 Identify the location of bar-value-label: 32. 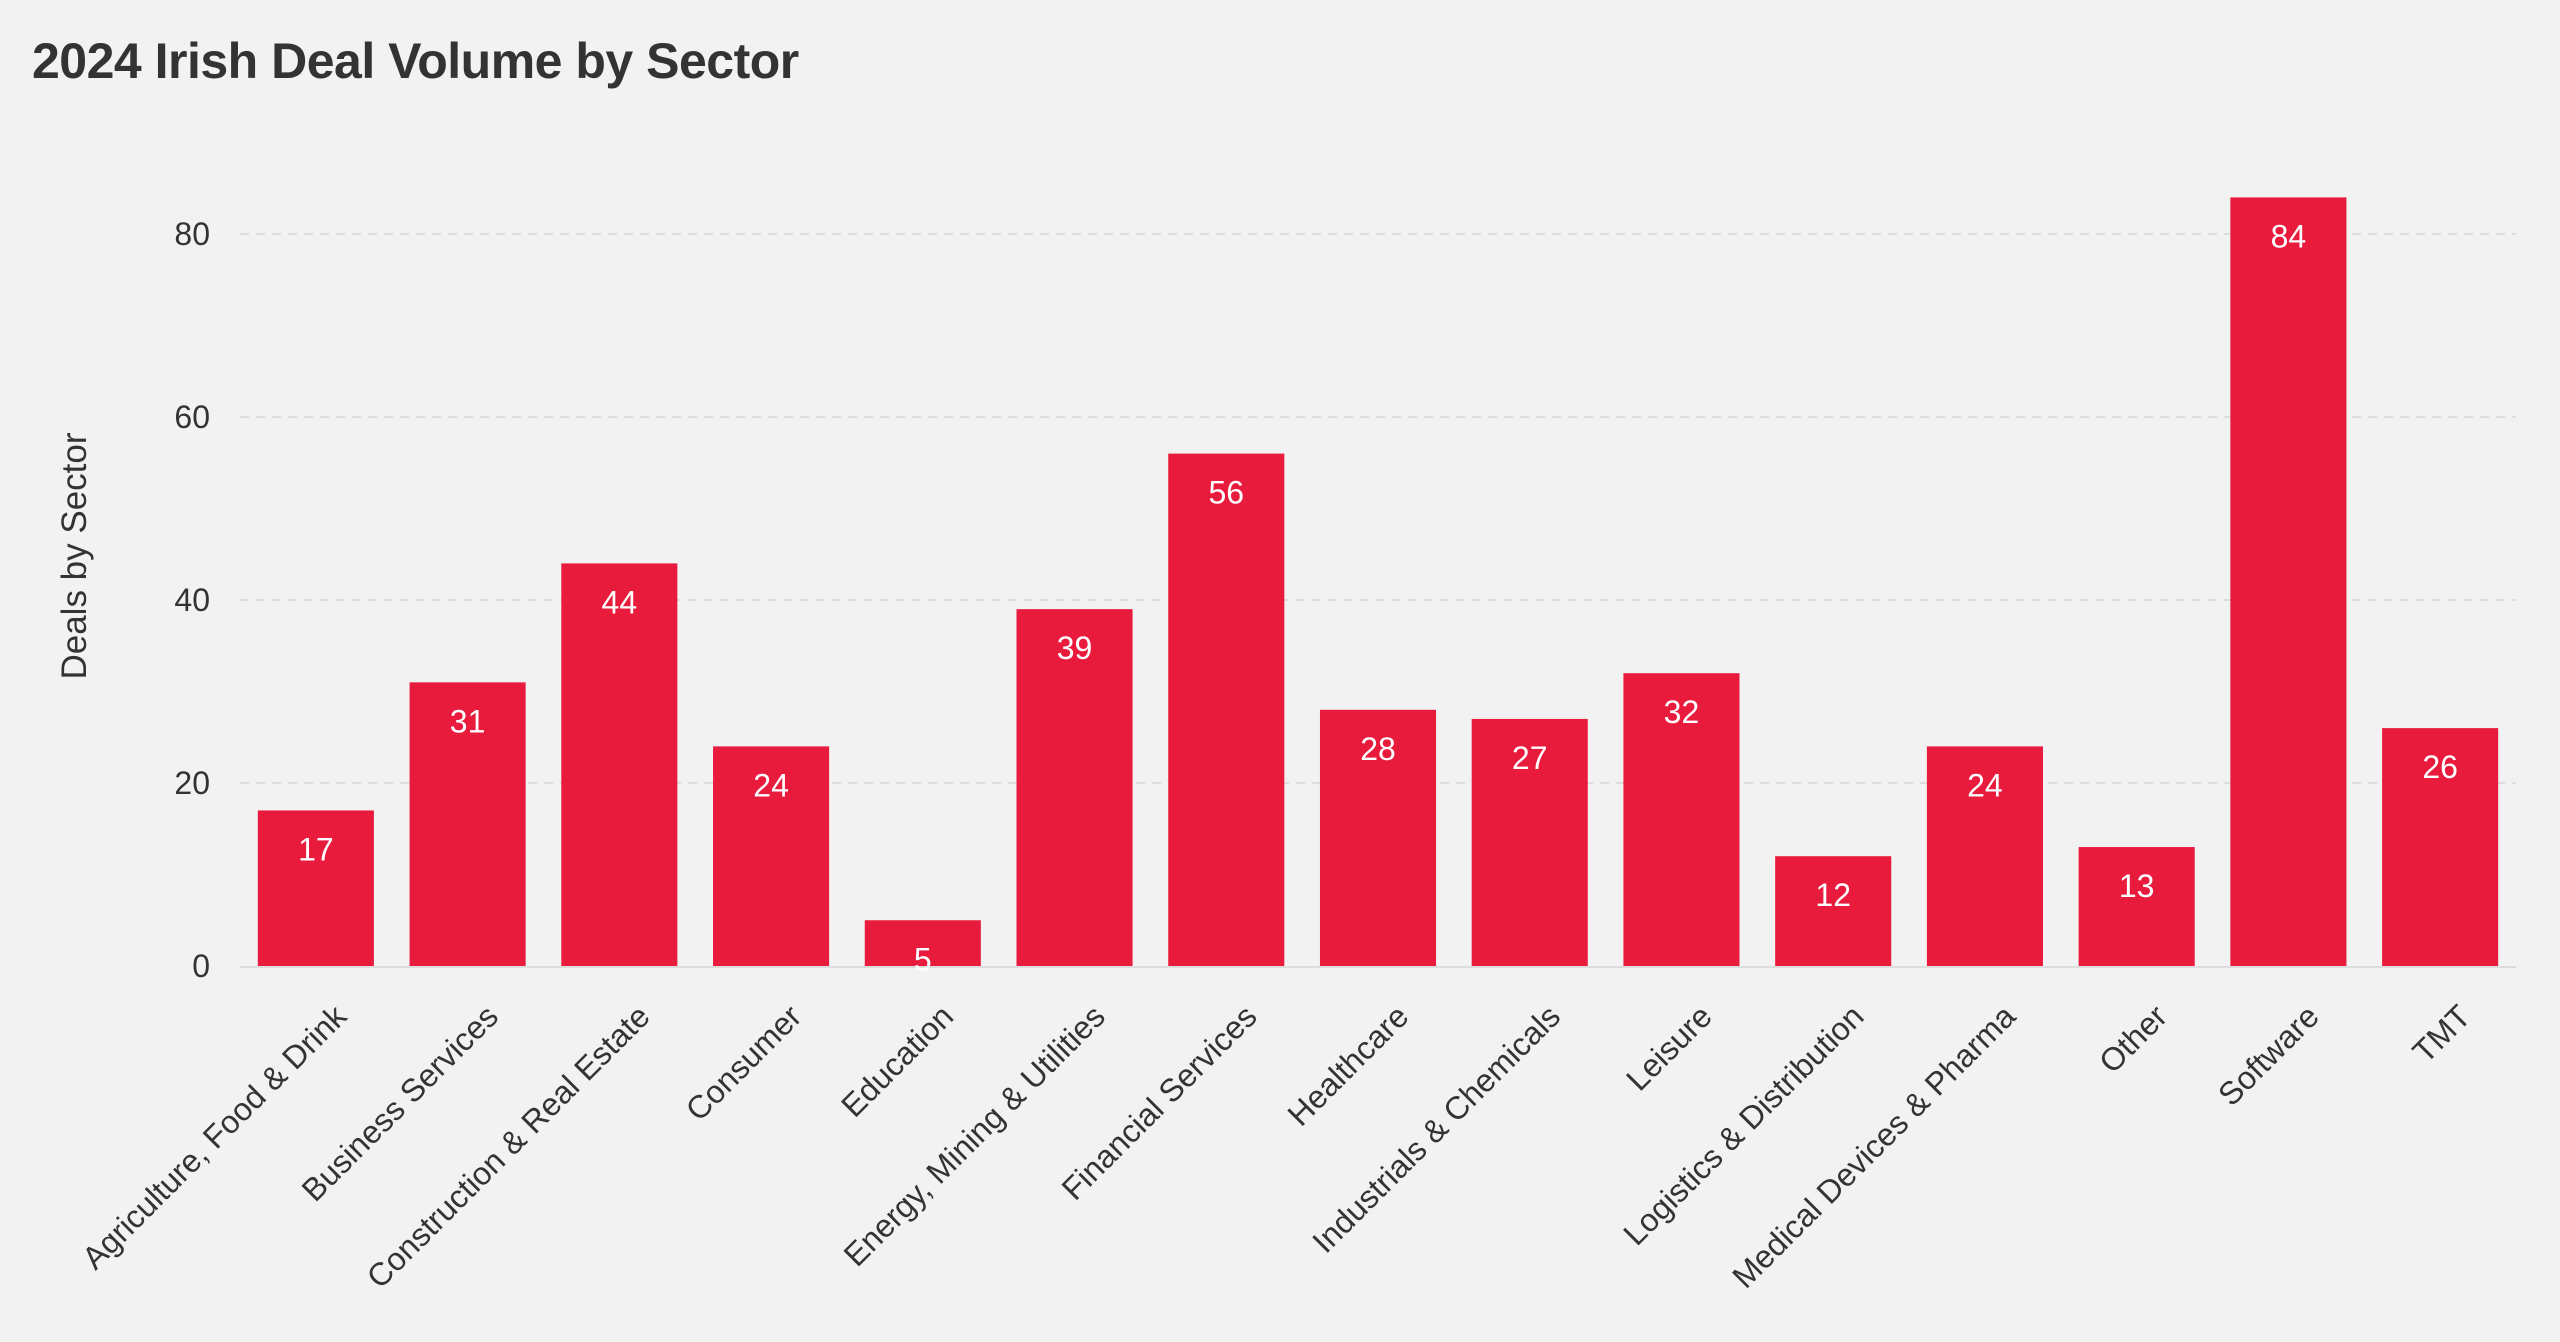
(1682, 712).